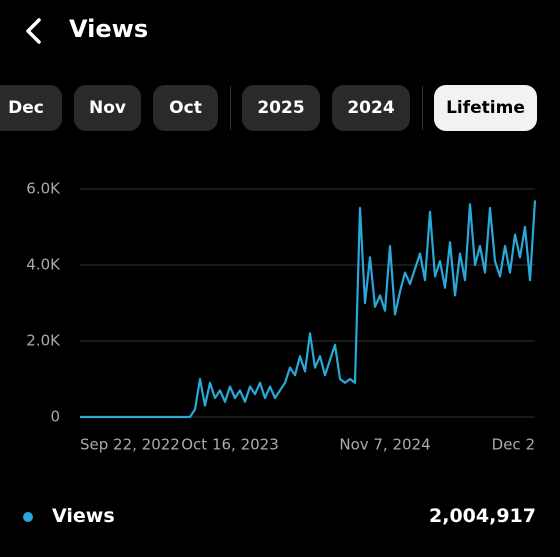 This screenshot has width=560, height=557. Describe the element at coordinates (31, 108) in the screenshot. I see `tab: Dec` at that location.